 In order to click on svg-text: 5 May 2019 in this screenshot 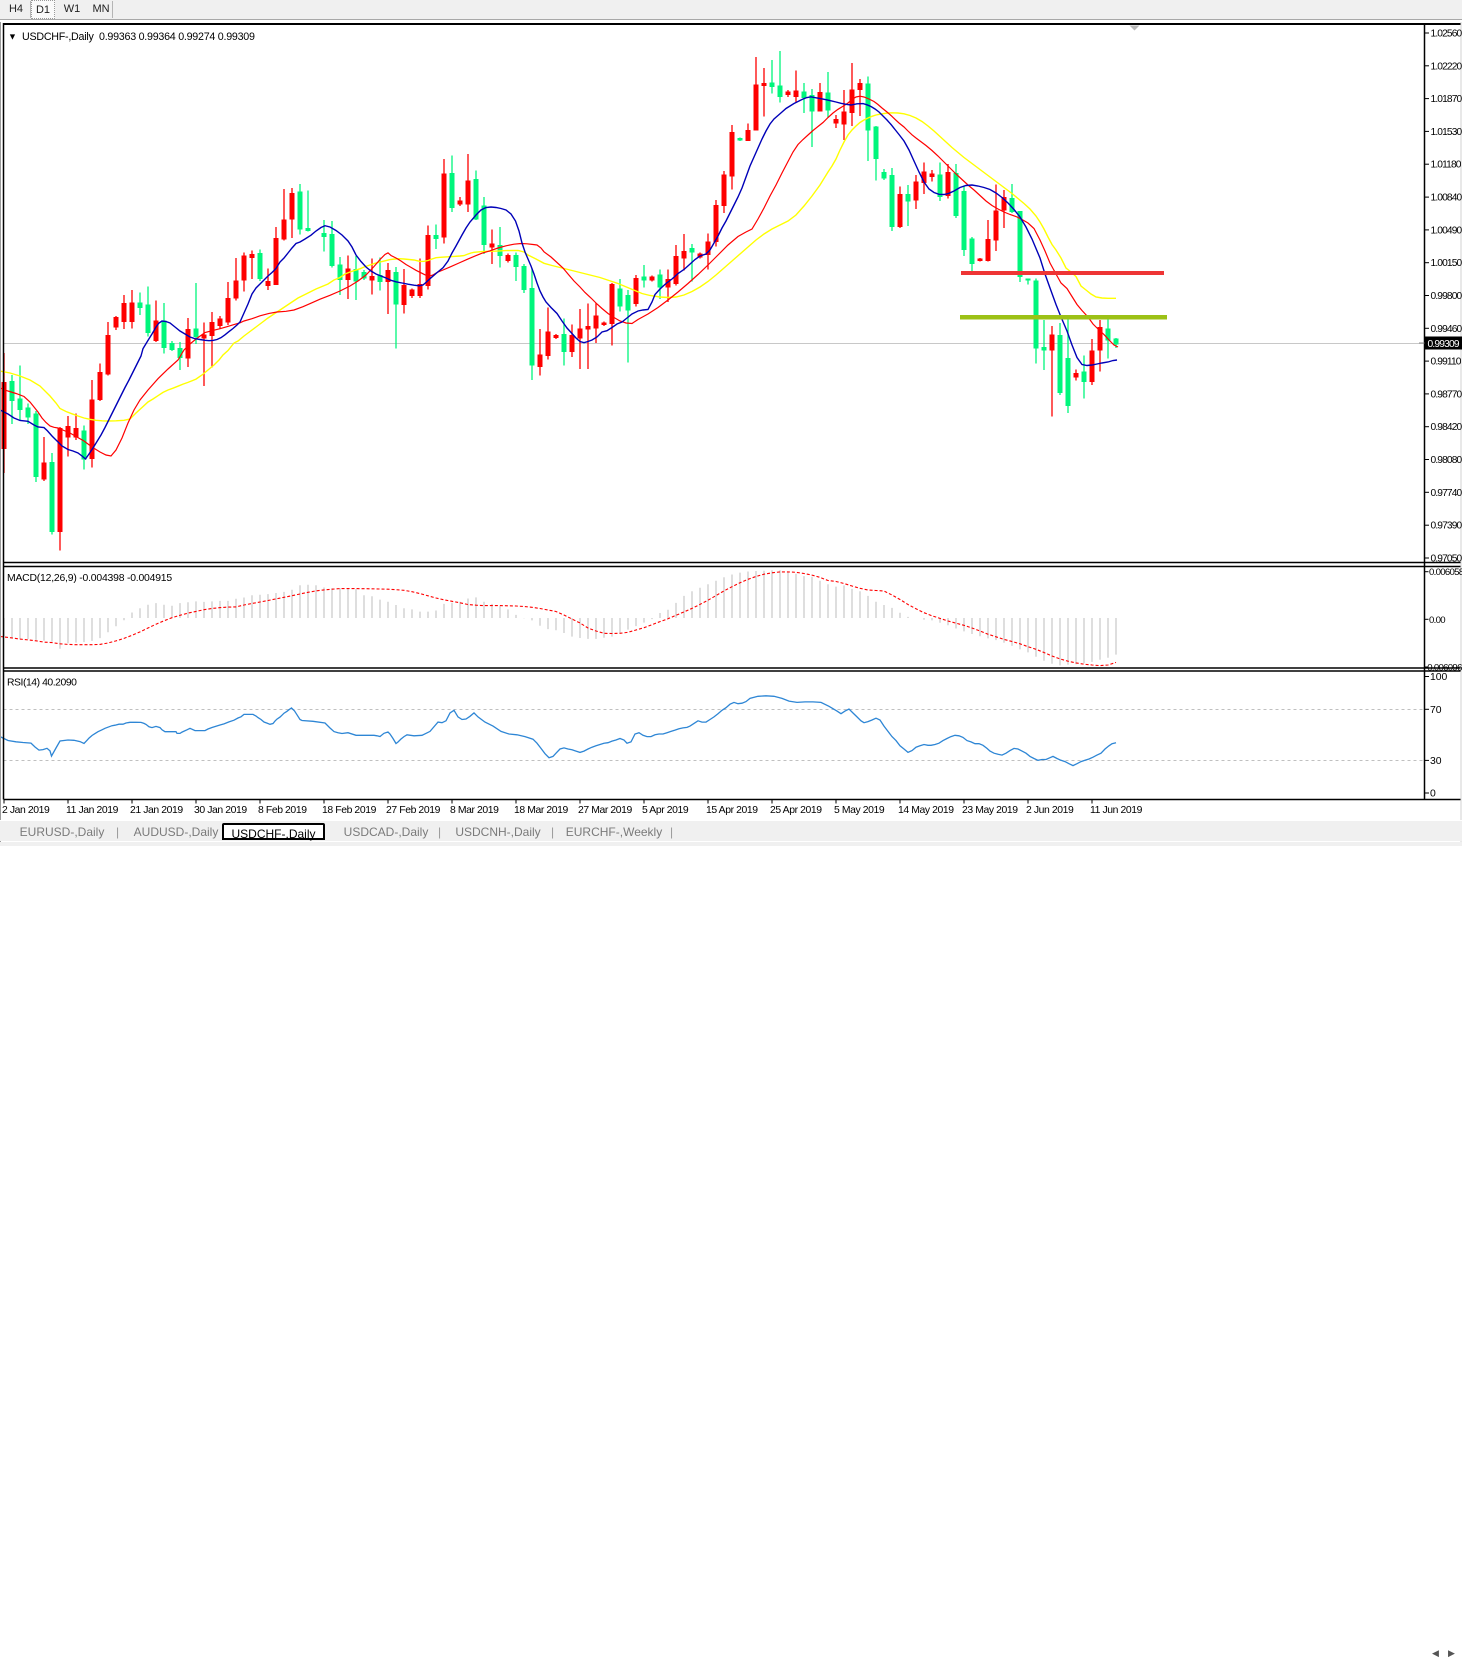, I will do `click(859, 810)`.